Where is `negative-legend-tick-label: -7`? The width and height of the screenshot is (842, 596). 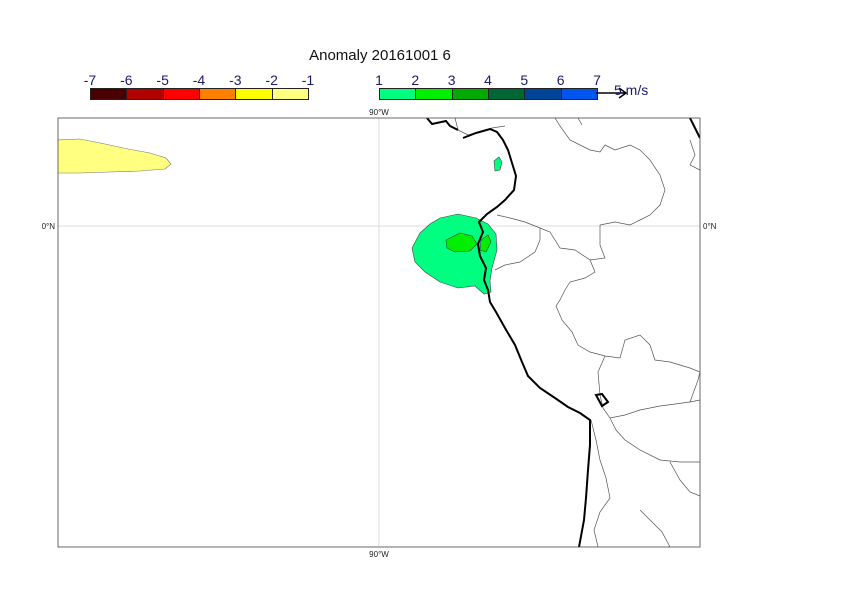
negative-legend-tick-label: -7 is located at coordinates (90, 80).